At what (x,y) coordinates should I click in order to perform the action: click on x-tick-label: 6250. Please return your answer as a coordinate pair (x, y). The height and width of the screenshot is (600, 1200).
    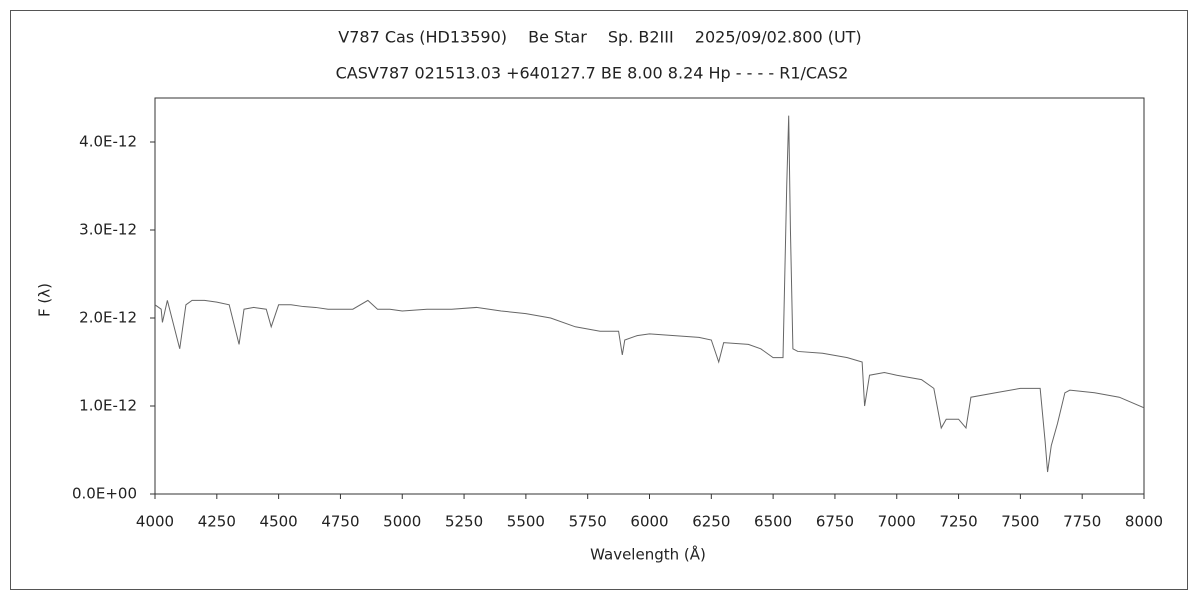
    Looking at the image, I should click on (711, 522).